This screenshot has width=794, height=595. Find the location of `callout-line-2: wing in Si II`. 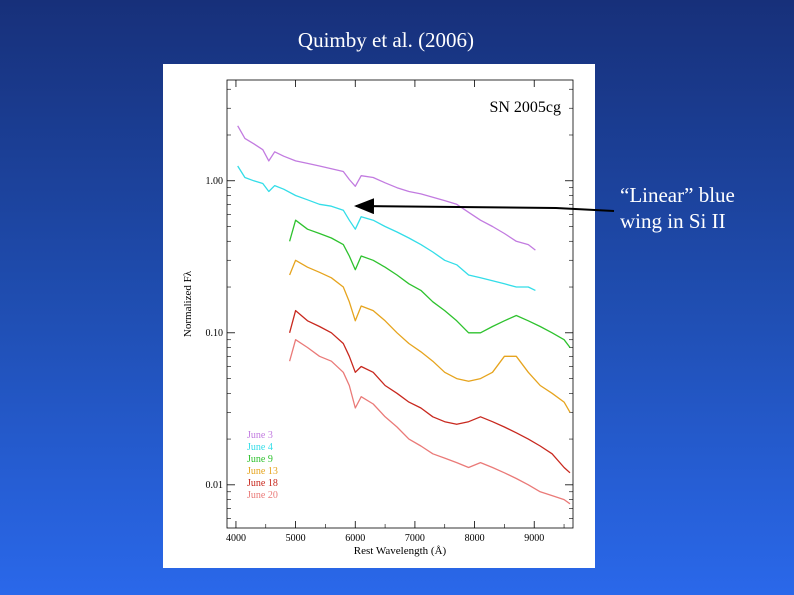

callout-line-2: wing in Si II is located at coordinates (673, 221).